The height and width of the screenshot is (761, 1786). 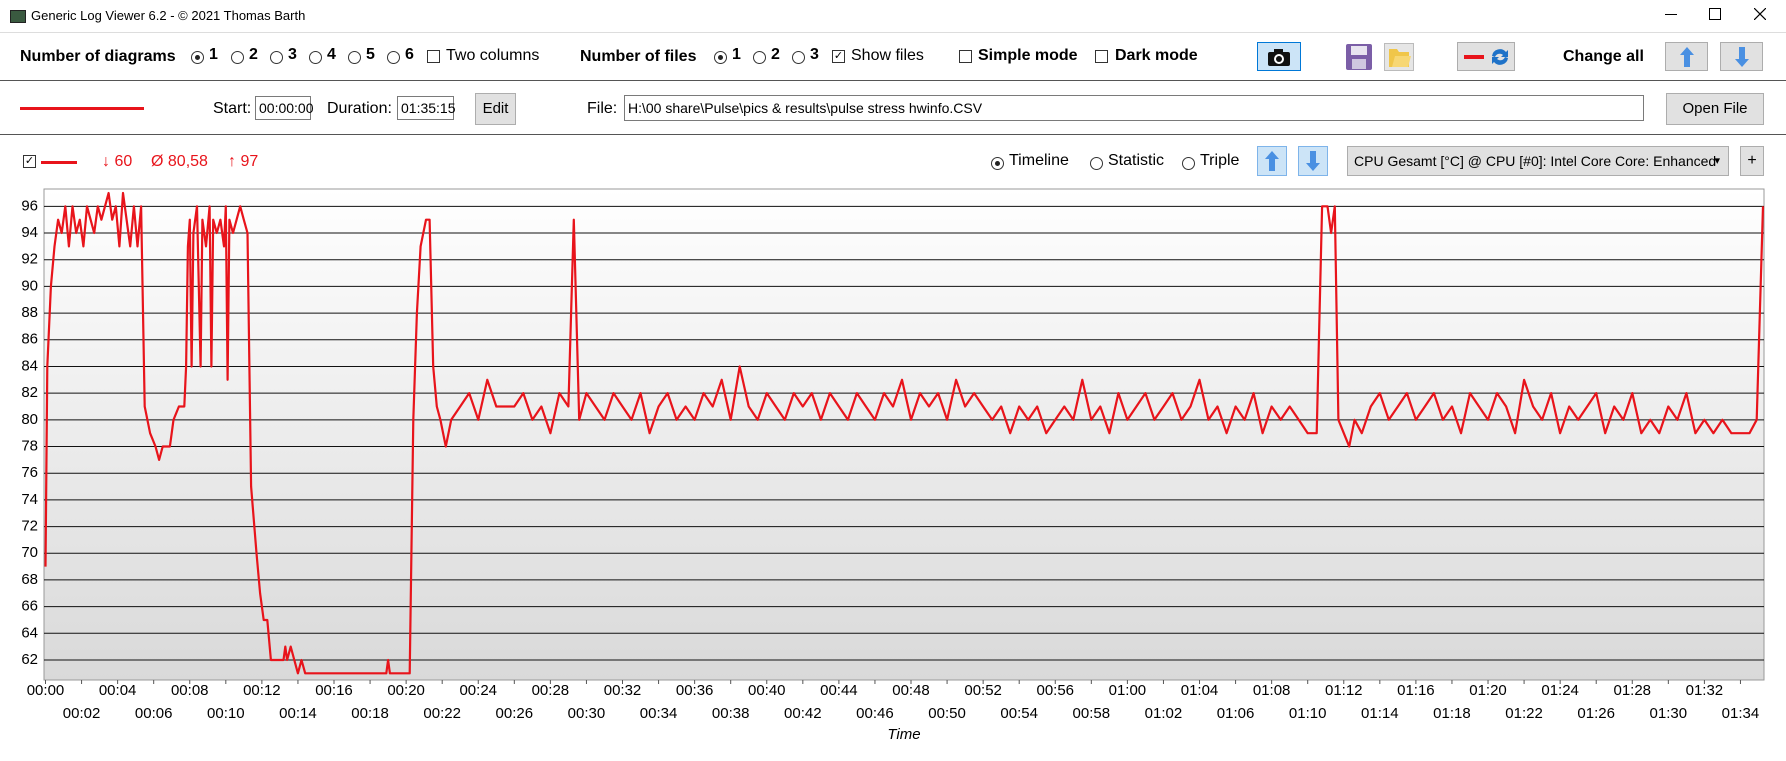 I want to click on x-tick-label: 01:16, so click(x=1416, y=690).